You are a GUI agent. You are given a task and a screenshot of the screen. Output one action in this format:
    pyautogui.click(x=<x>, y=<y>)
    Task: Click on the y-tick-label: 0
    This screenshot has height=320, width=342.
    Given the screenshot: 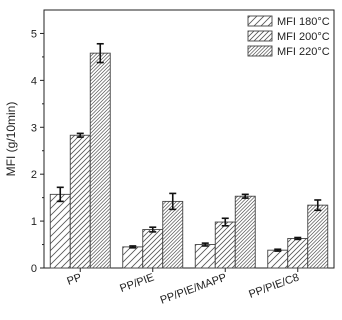 What is the action you would take?
    pyautogui.click(x=34, y=269)
    